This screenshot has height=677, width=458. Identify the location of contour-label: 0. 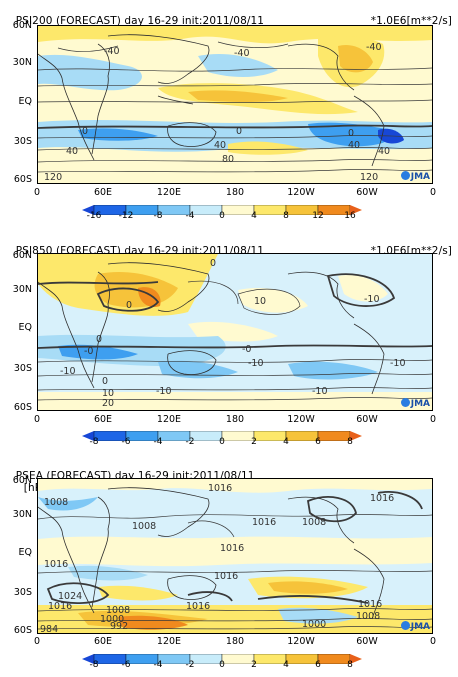
(129, 305).